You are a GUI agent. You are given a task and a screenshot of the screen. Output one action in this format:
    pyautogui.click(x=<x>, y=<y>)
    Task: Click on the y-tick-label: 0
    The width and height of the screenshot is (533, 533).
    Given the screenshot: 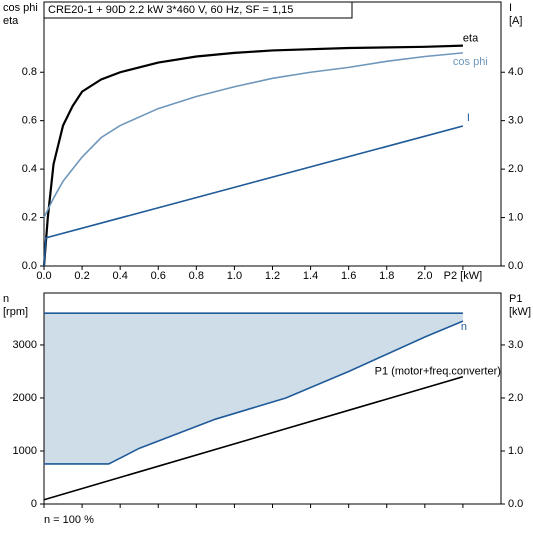 What is the action you would take?
    pyautogui.click(x=34, y=504)
    